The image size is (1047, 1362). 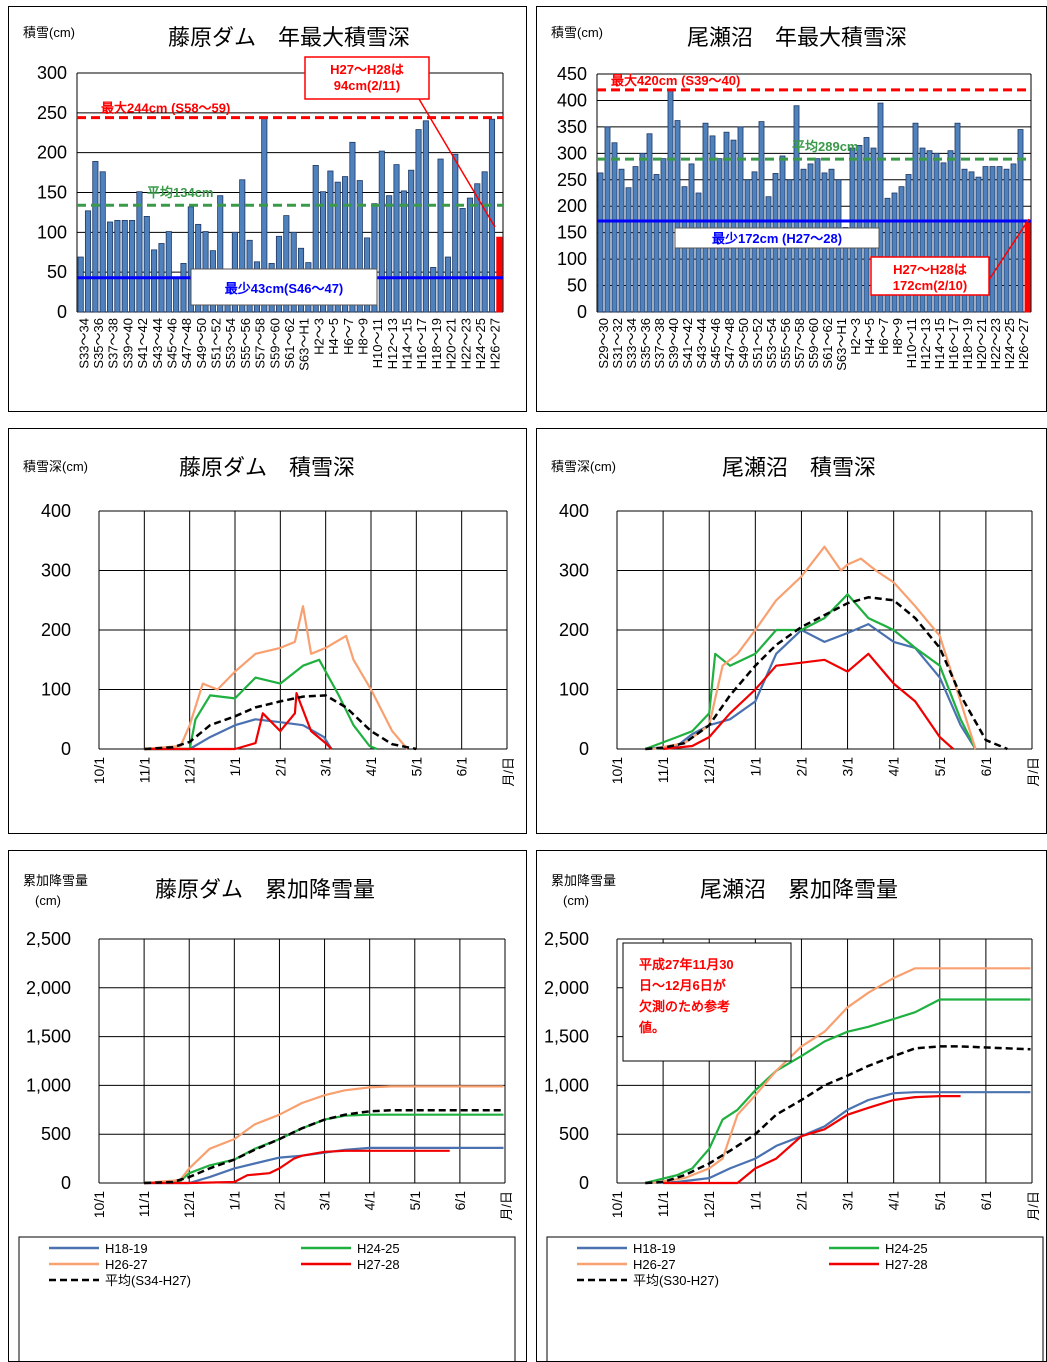 I want to click on legend-label: H18-19, so click(x=654, y=1248).